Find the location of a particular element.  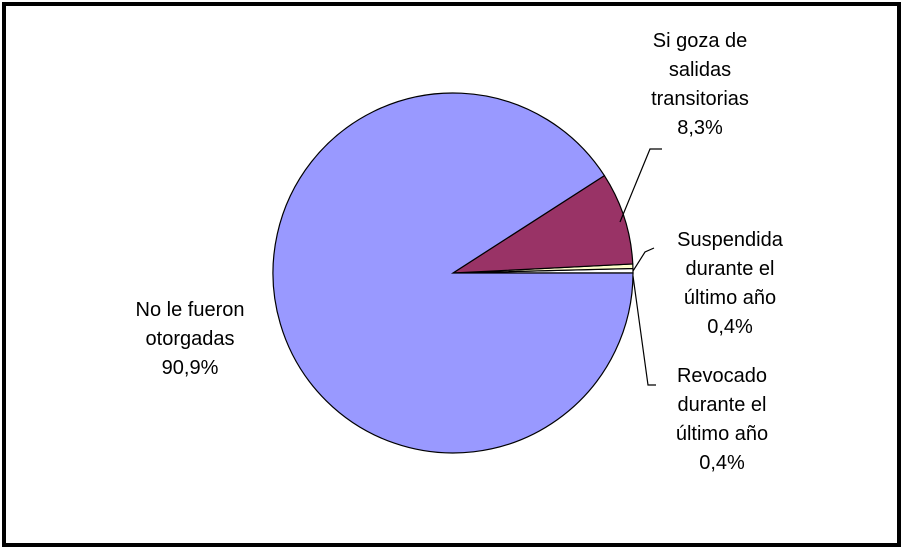

label-line: Si goza de is located at coordinates (700, 41).